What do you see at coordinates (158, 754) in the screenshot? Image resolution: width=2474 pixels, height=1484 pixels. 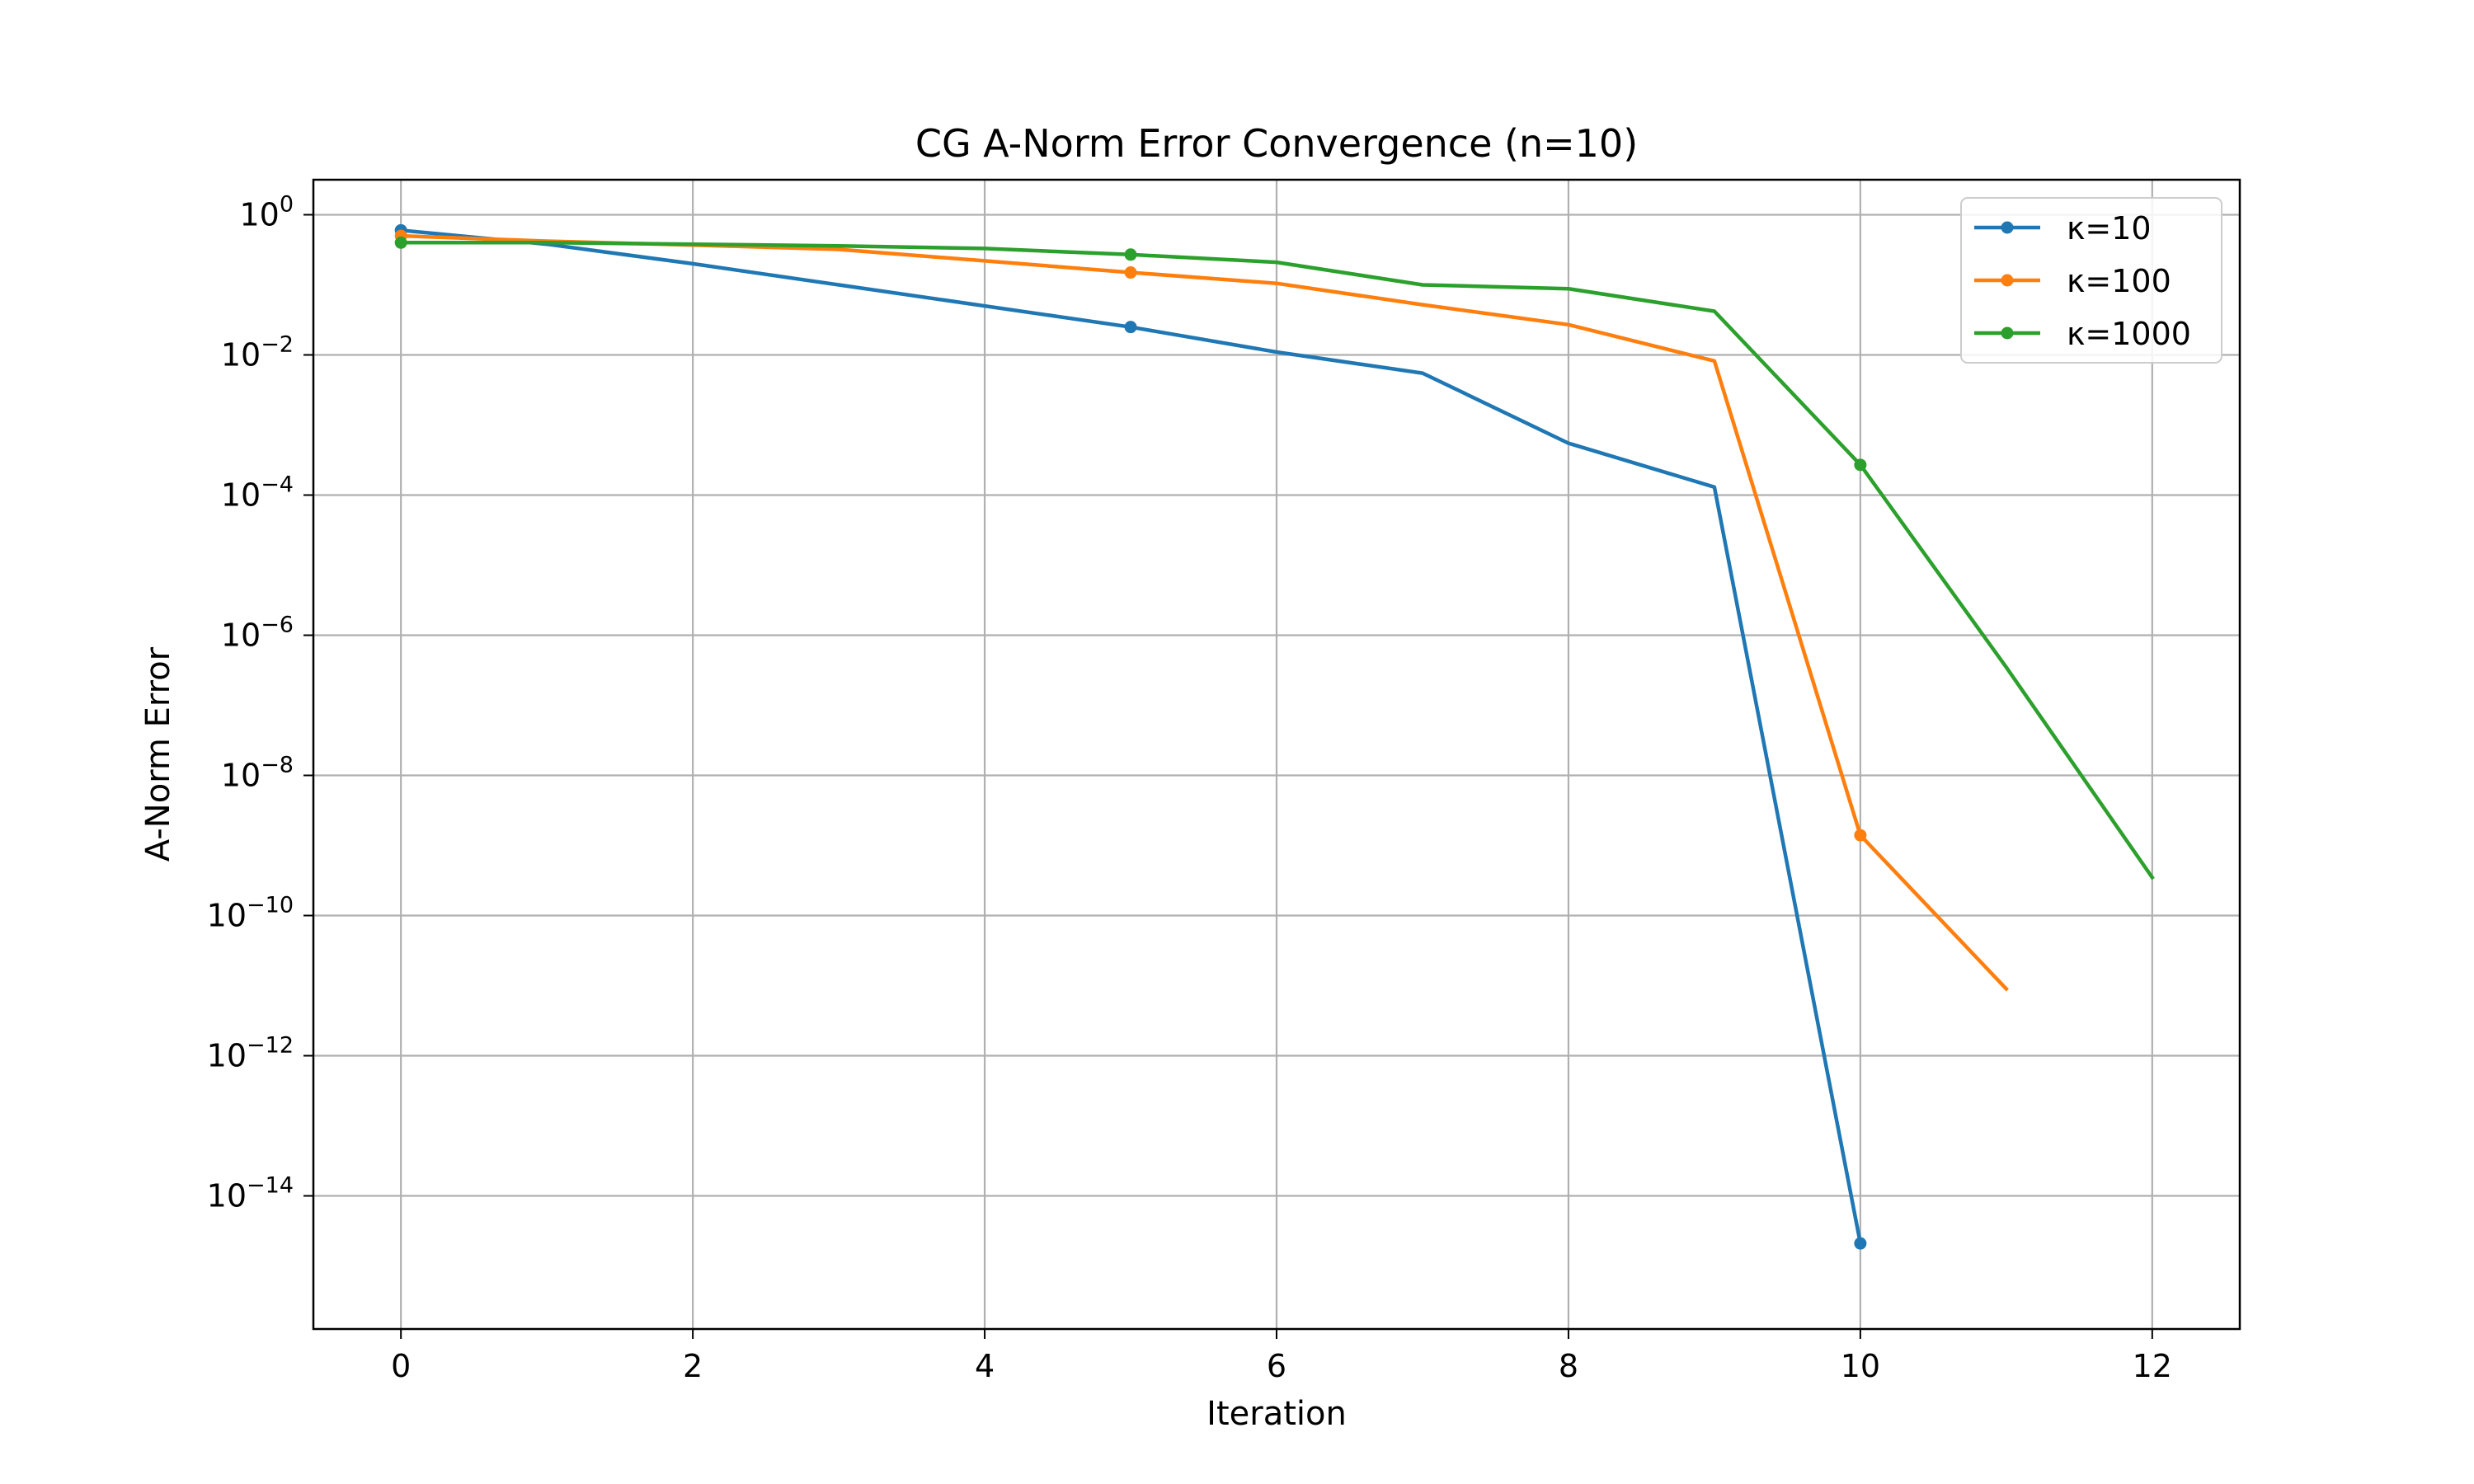 I see `y-axis-label: A-Norm Error` at bounding box center [158, 754].